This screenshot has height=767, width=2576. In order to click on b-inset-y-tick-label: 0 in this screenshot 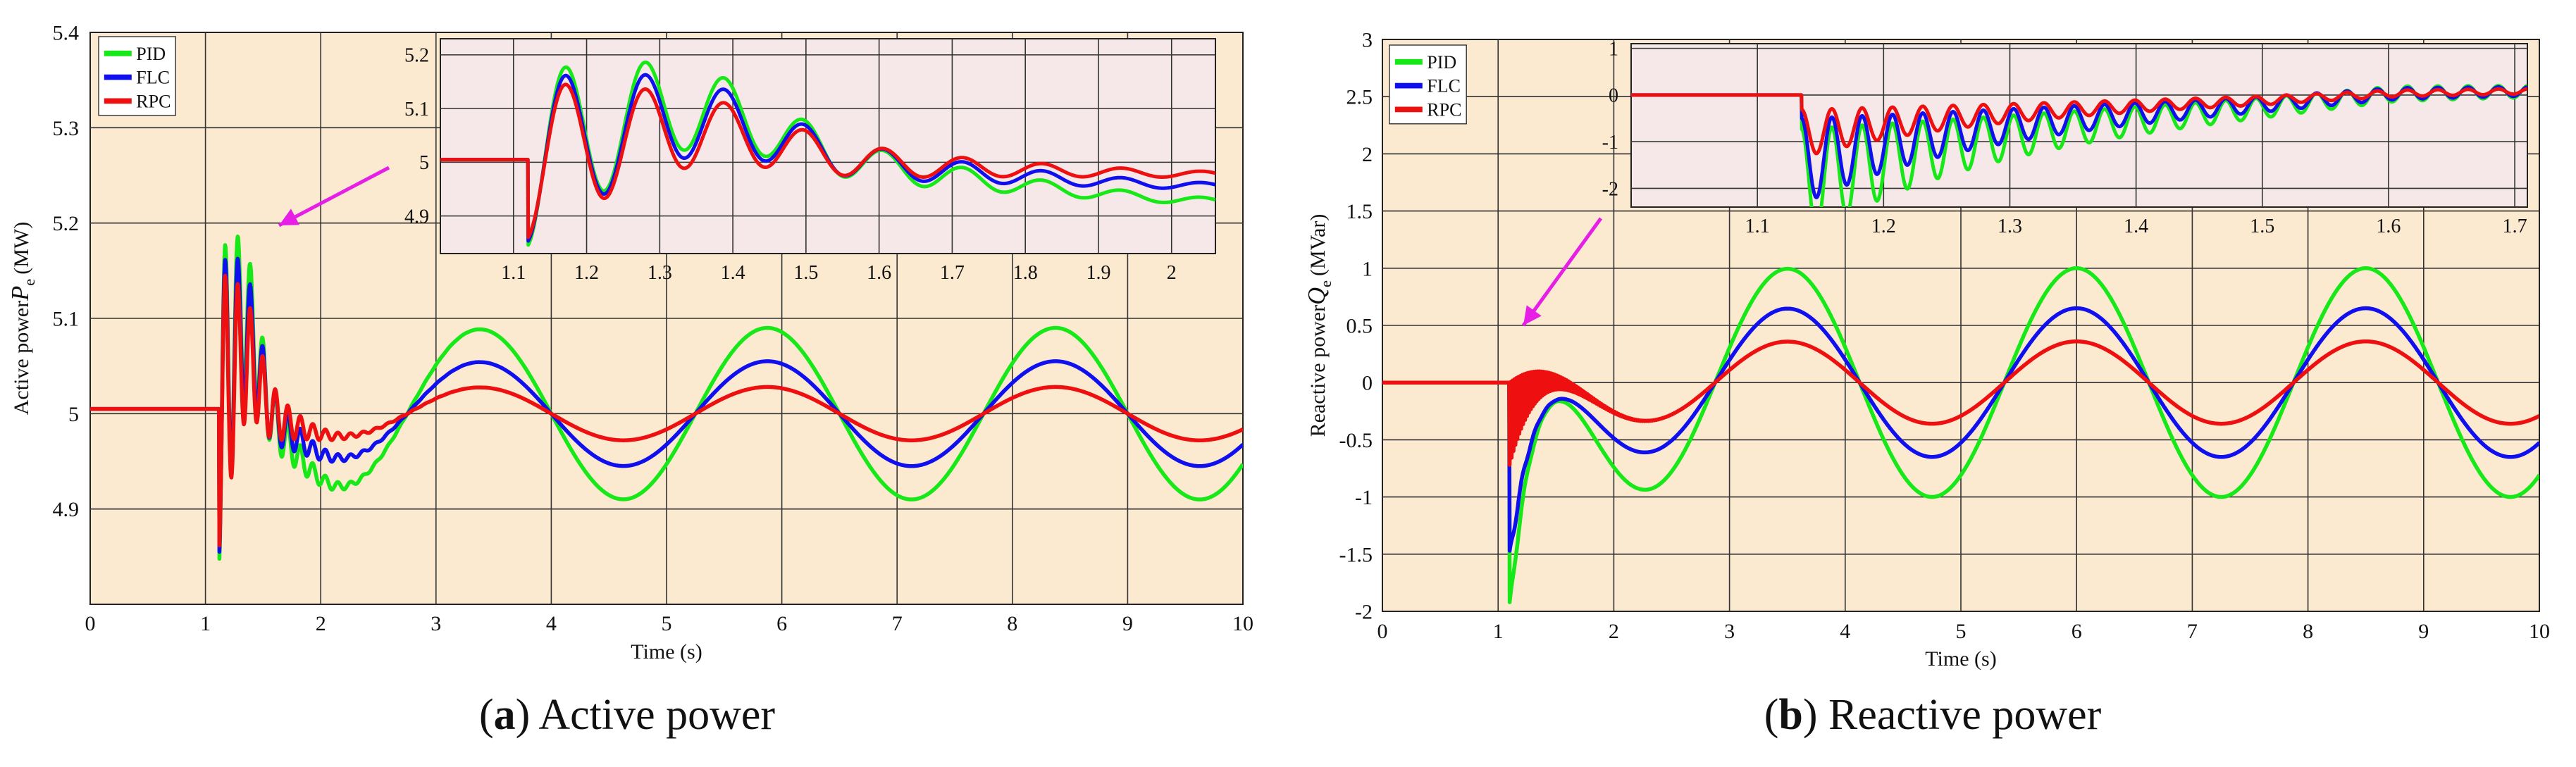, I will do `click(1614, 96)`.